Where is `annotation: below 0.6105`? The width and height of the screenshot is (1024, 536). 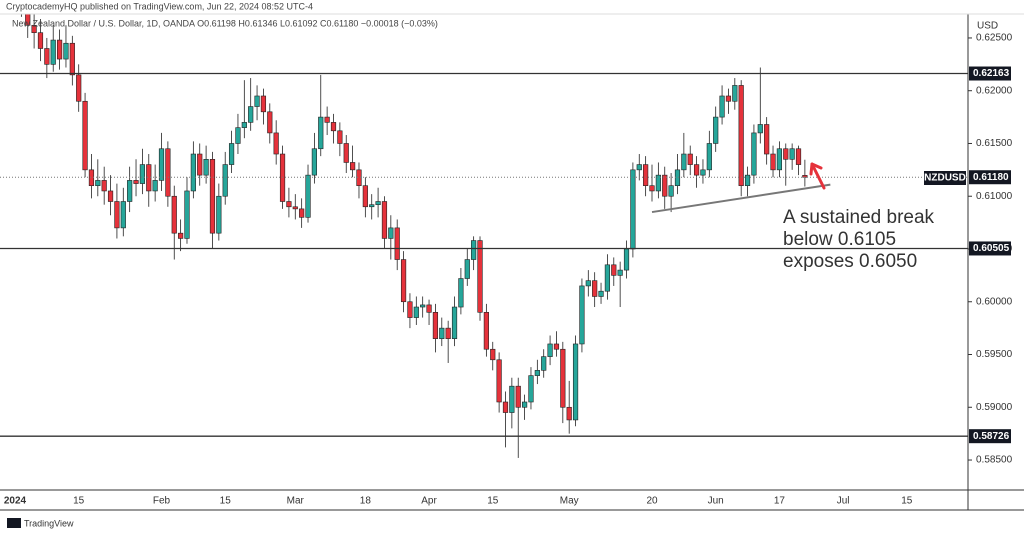 annotation: below 0.6105 is located at coordinates (839, 239).